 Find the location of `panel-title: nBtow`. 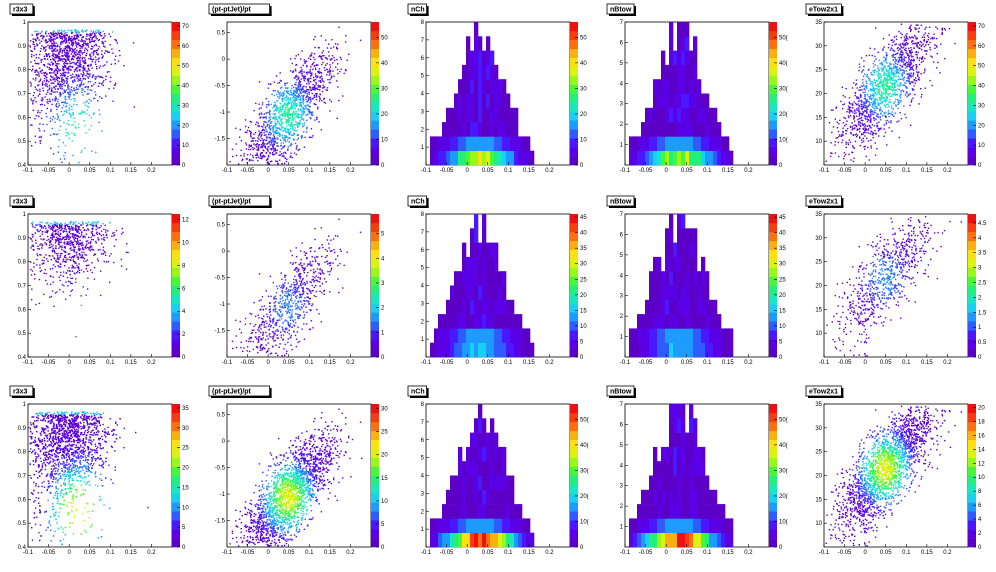

panel-title: nBtow is located at coordinates (621, 9).